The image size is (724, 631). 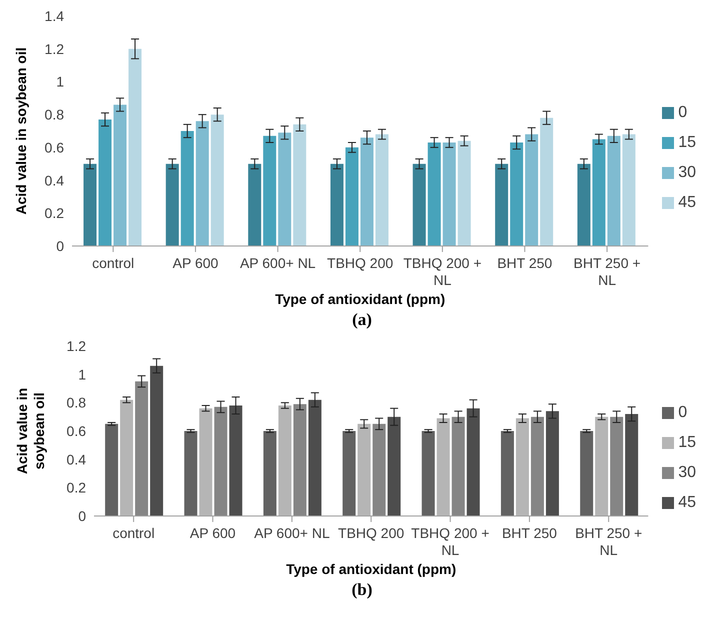 What do you see at coordinates (54, 16) in the screenshot?
I see `y-tick-label: 1.4` at bounding box center [54, 16].